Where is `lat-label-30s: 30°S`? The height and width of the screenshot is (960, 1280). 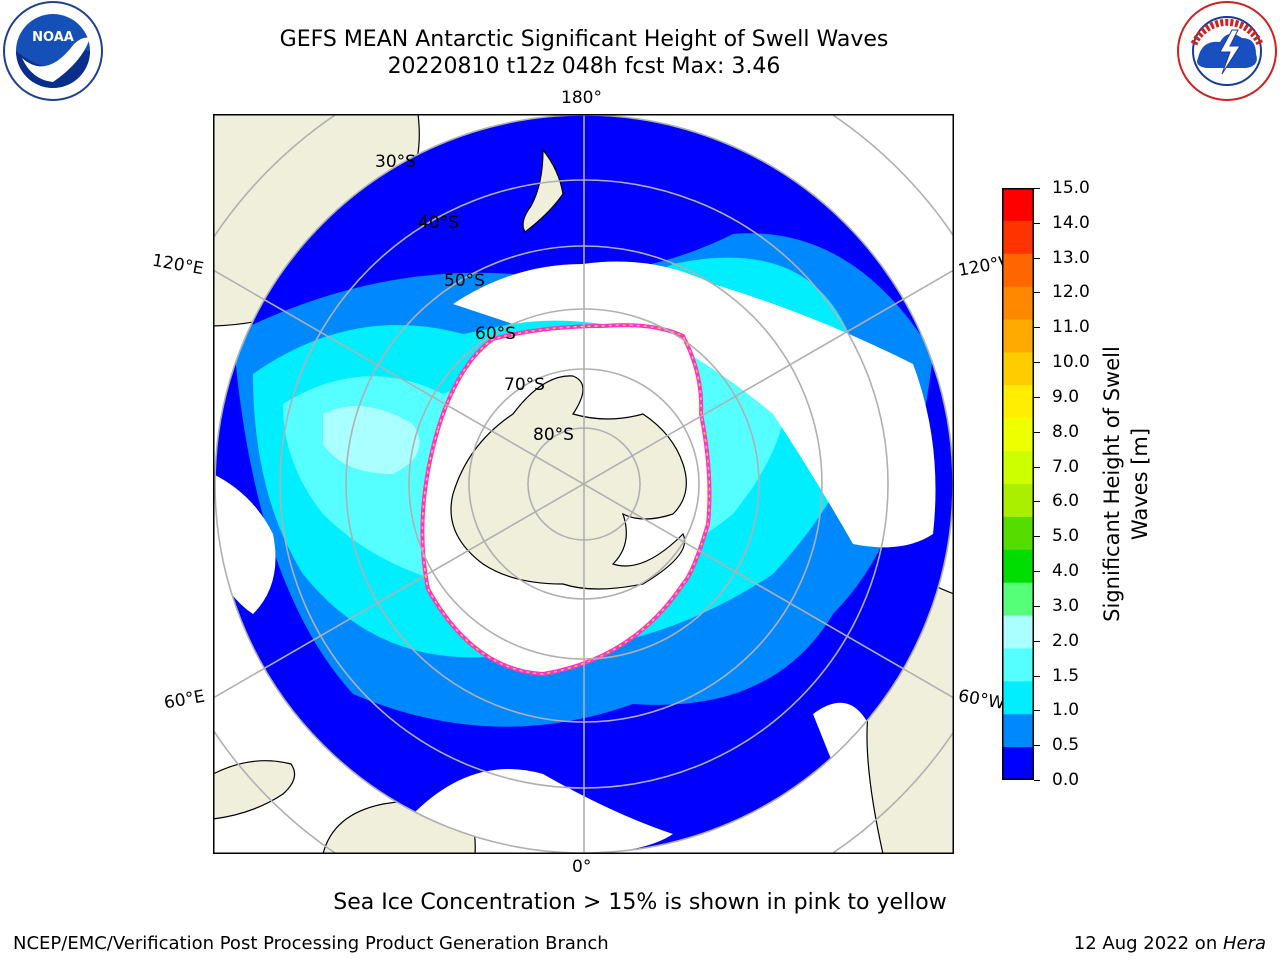
lat-label-30s: 30°S is located at coordinates (395, 162).